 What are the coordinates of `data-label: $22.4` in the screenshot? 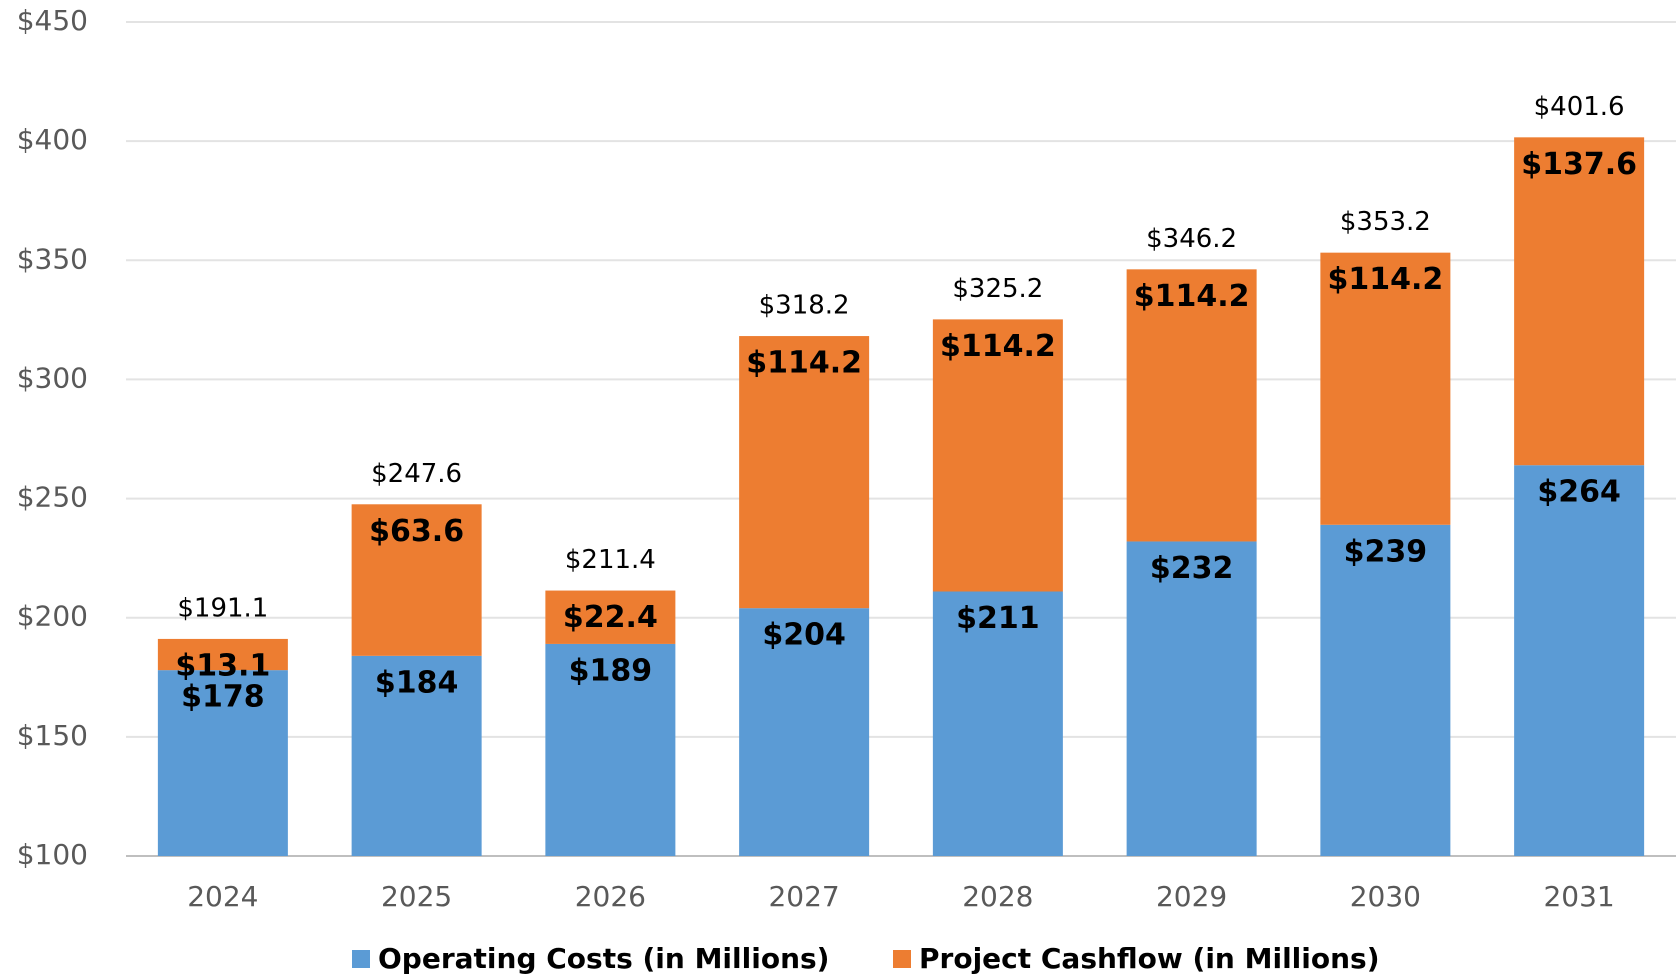 It's located at (610, 617).